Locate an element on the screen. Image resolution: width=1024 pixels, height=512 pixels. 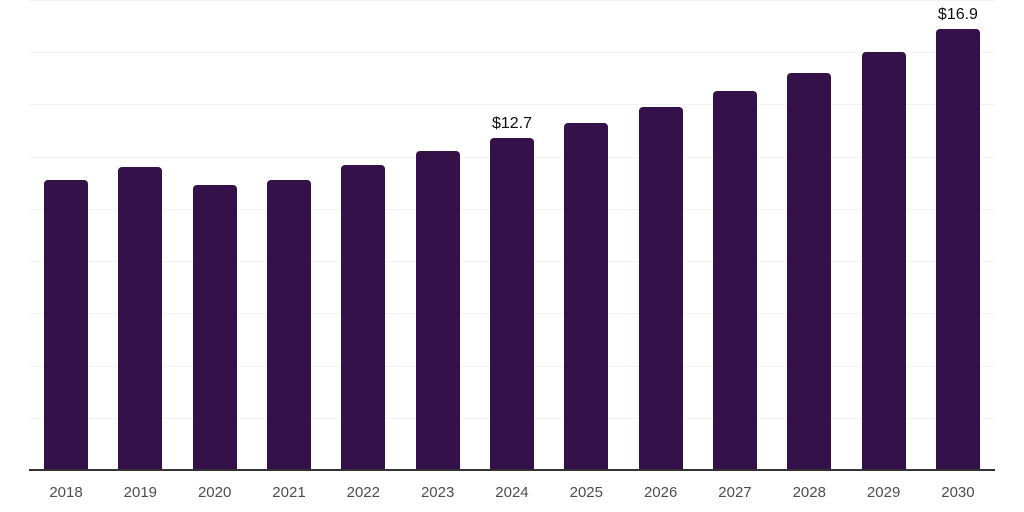
bar-2021 is located at coordinates (288, 325).